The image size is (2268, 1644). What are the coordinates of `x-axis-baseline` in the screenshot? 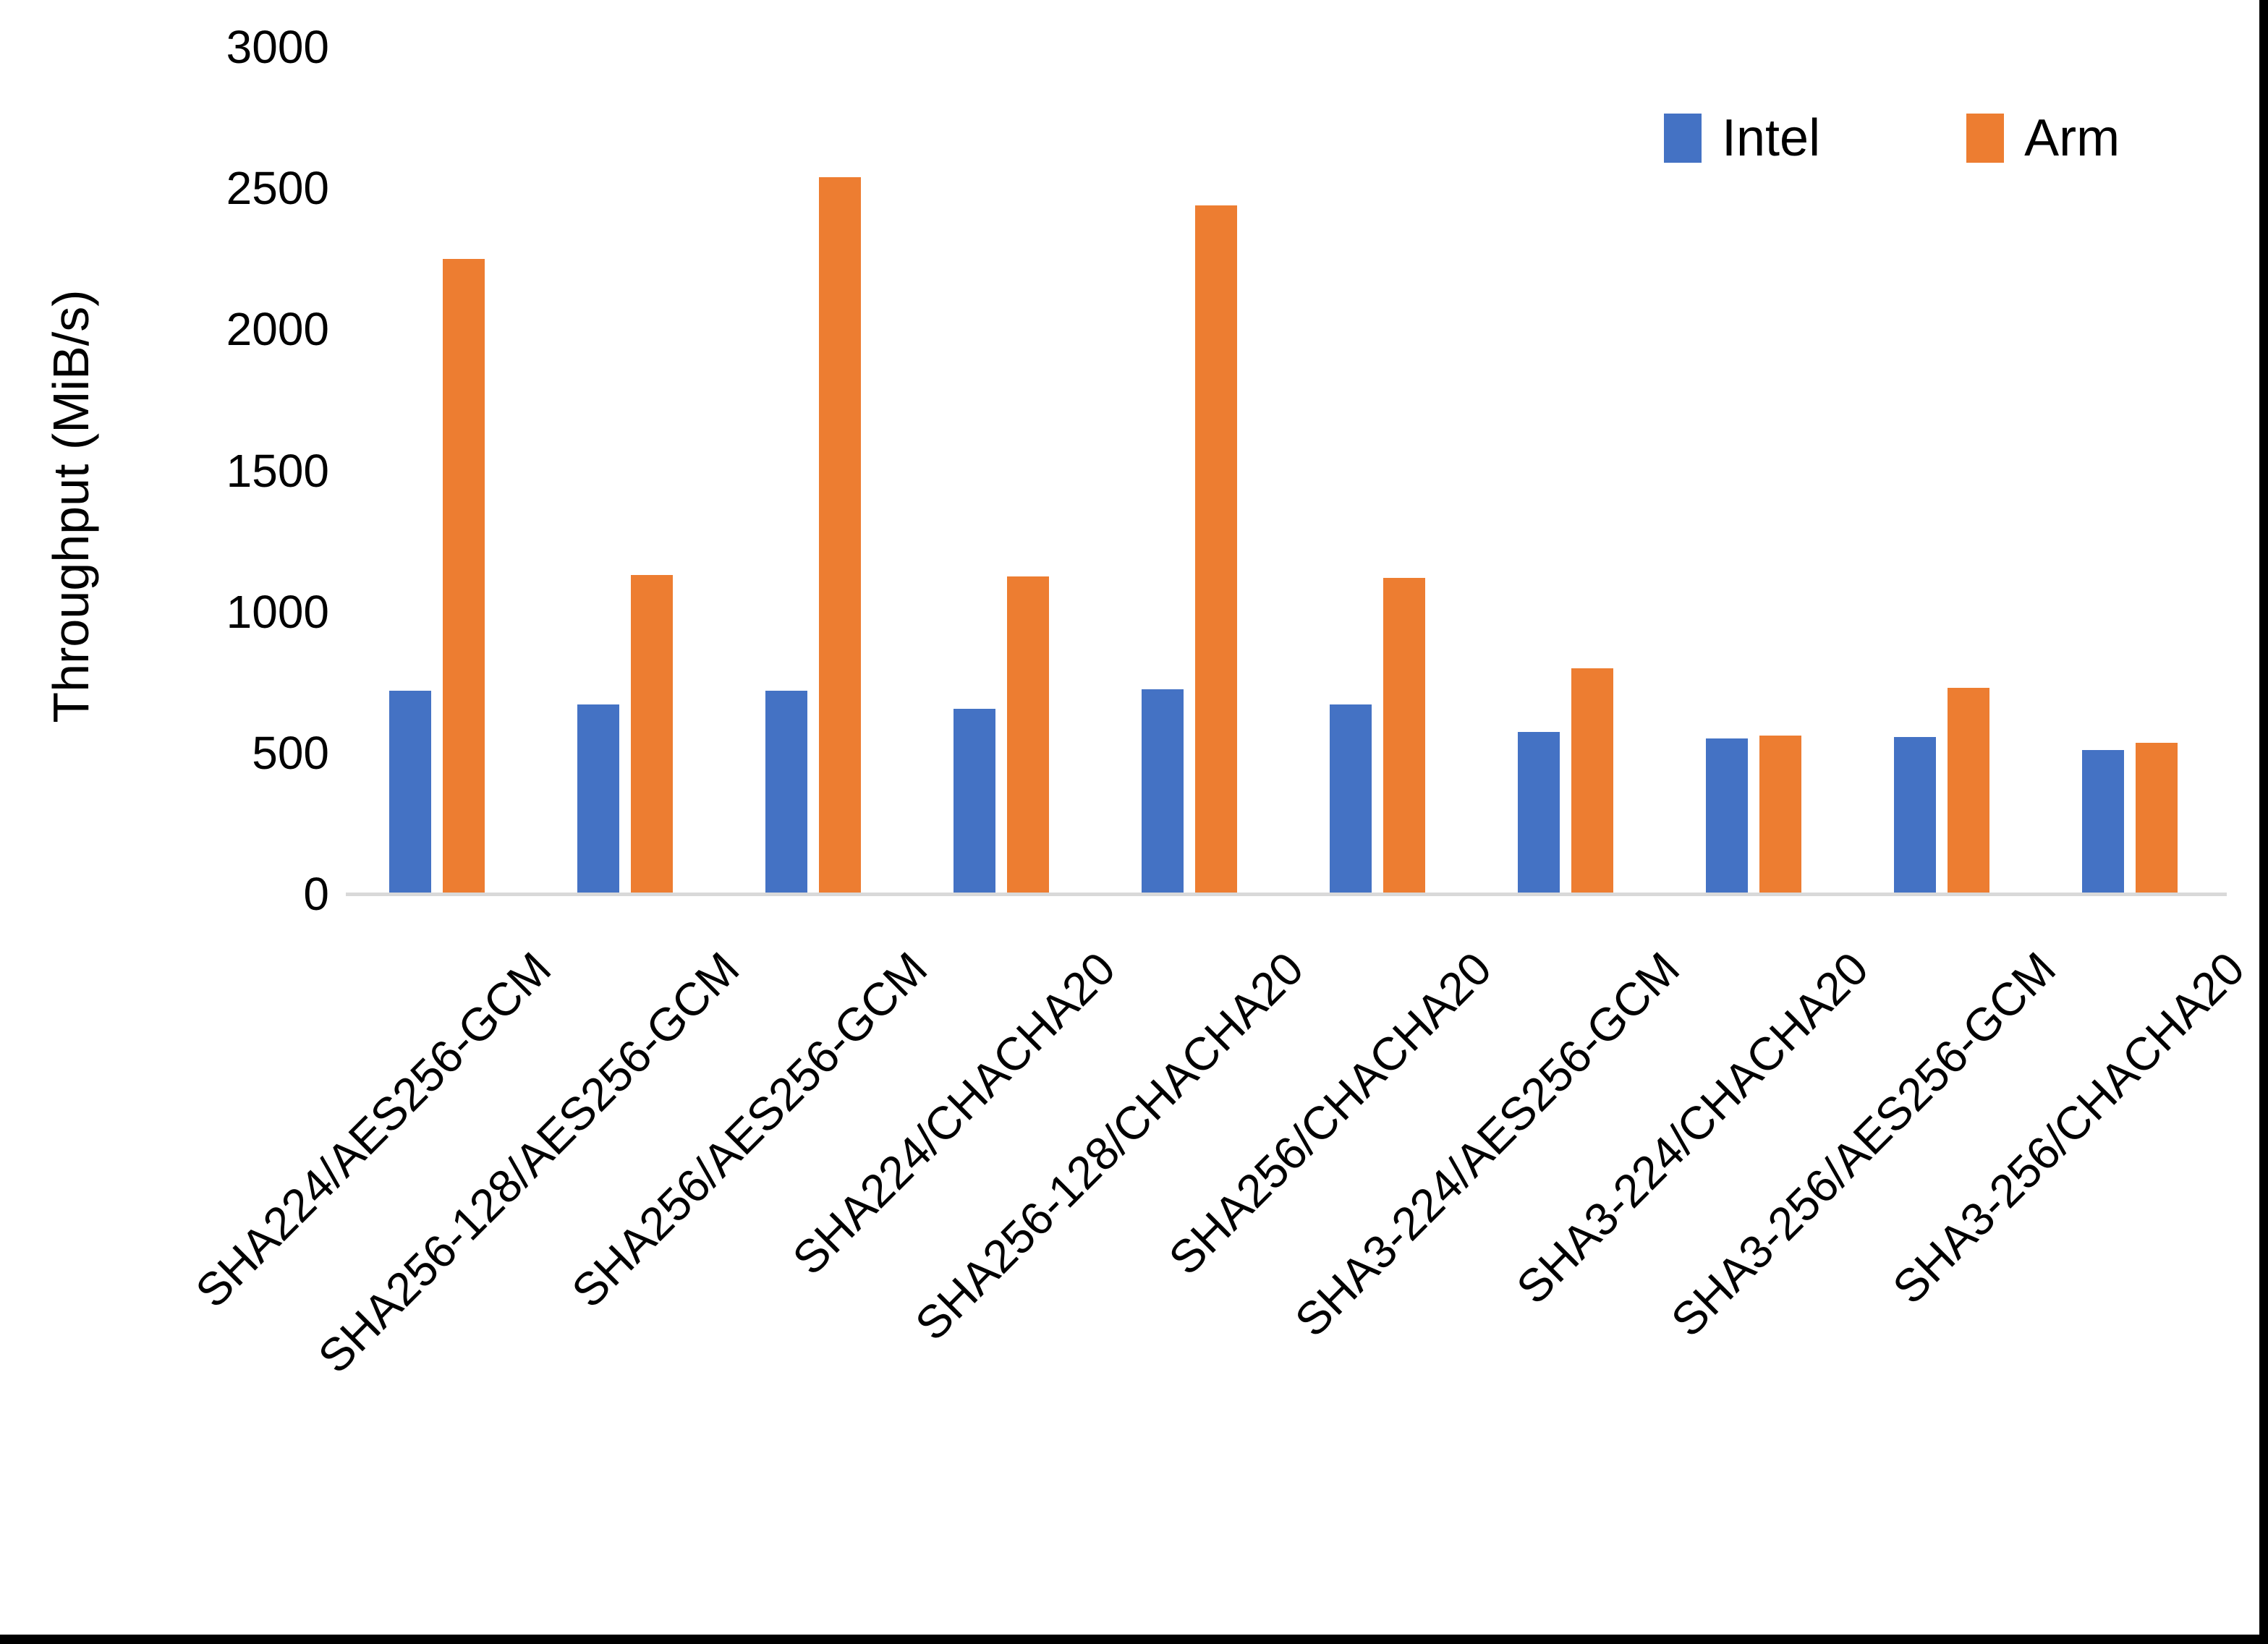 It's located at (1286, 894).